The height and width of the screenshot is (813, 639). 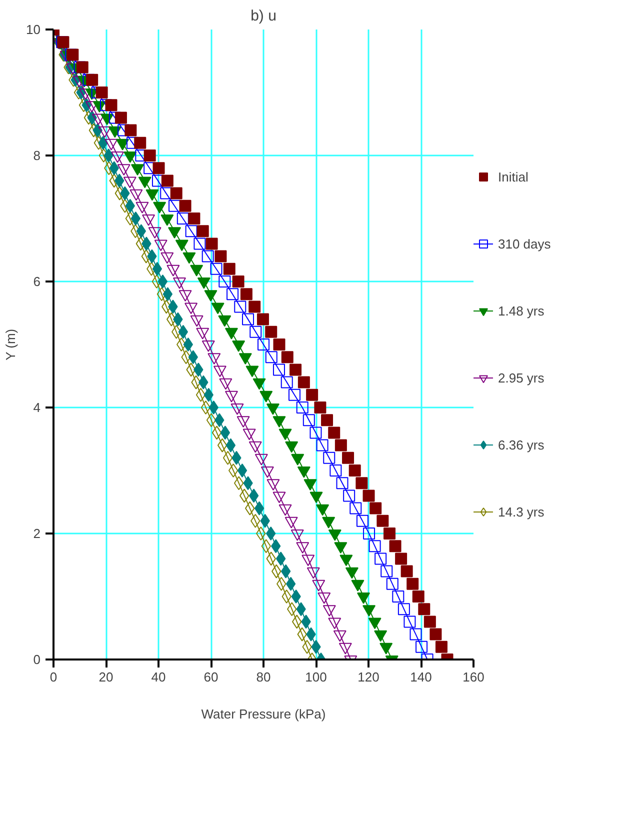 What do you see at coordinates (521, 377) in the screenshot?
I see `legend-label: 2.95 yrs` at bounding box center [521, 377].